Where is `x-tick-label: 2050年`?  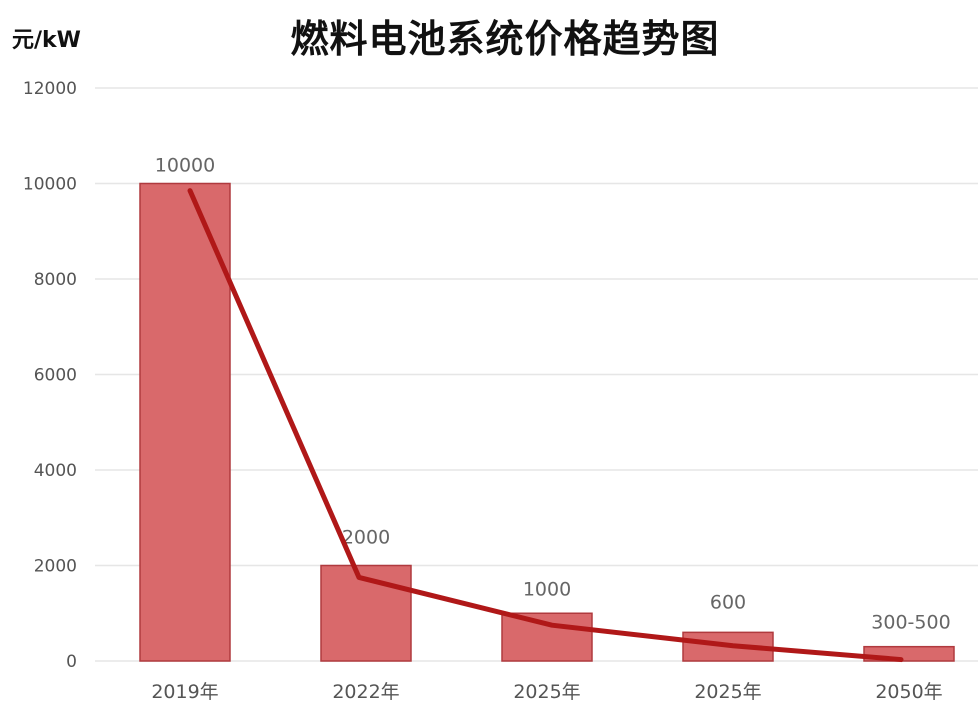 x-tick-label: 2050年 is located at coordinates (908, 692).